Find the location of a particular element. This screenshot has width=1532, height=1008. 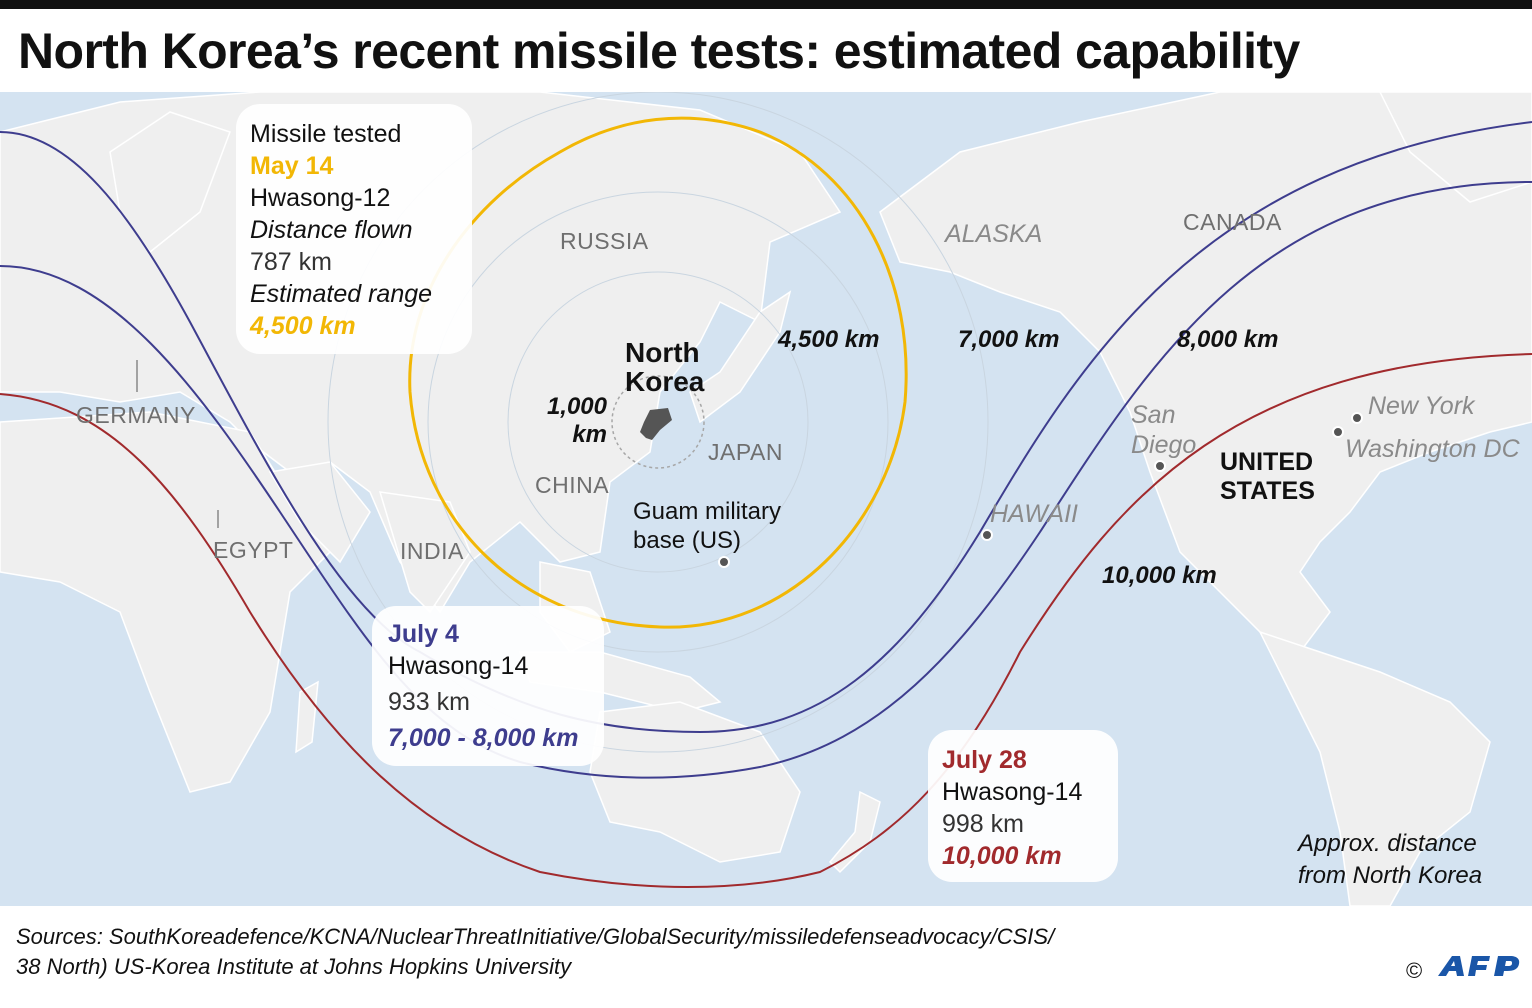

label-egypt: EGYPT is located at coordinates (253, 550).